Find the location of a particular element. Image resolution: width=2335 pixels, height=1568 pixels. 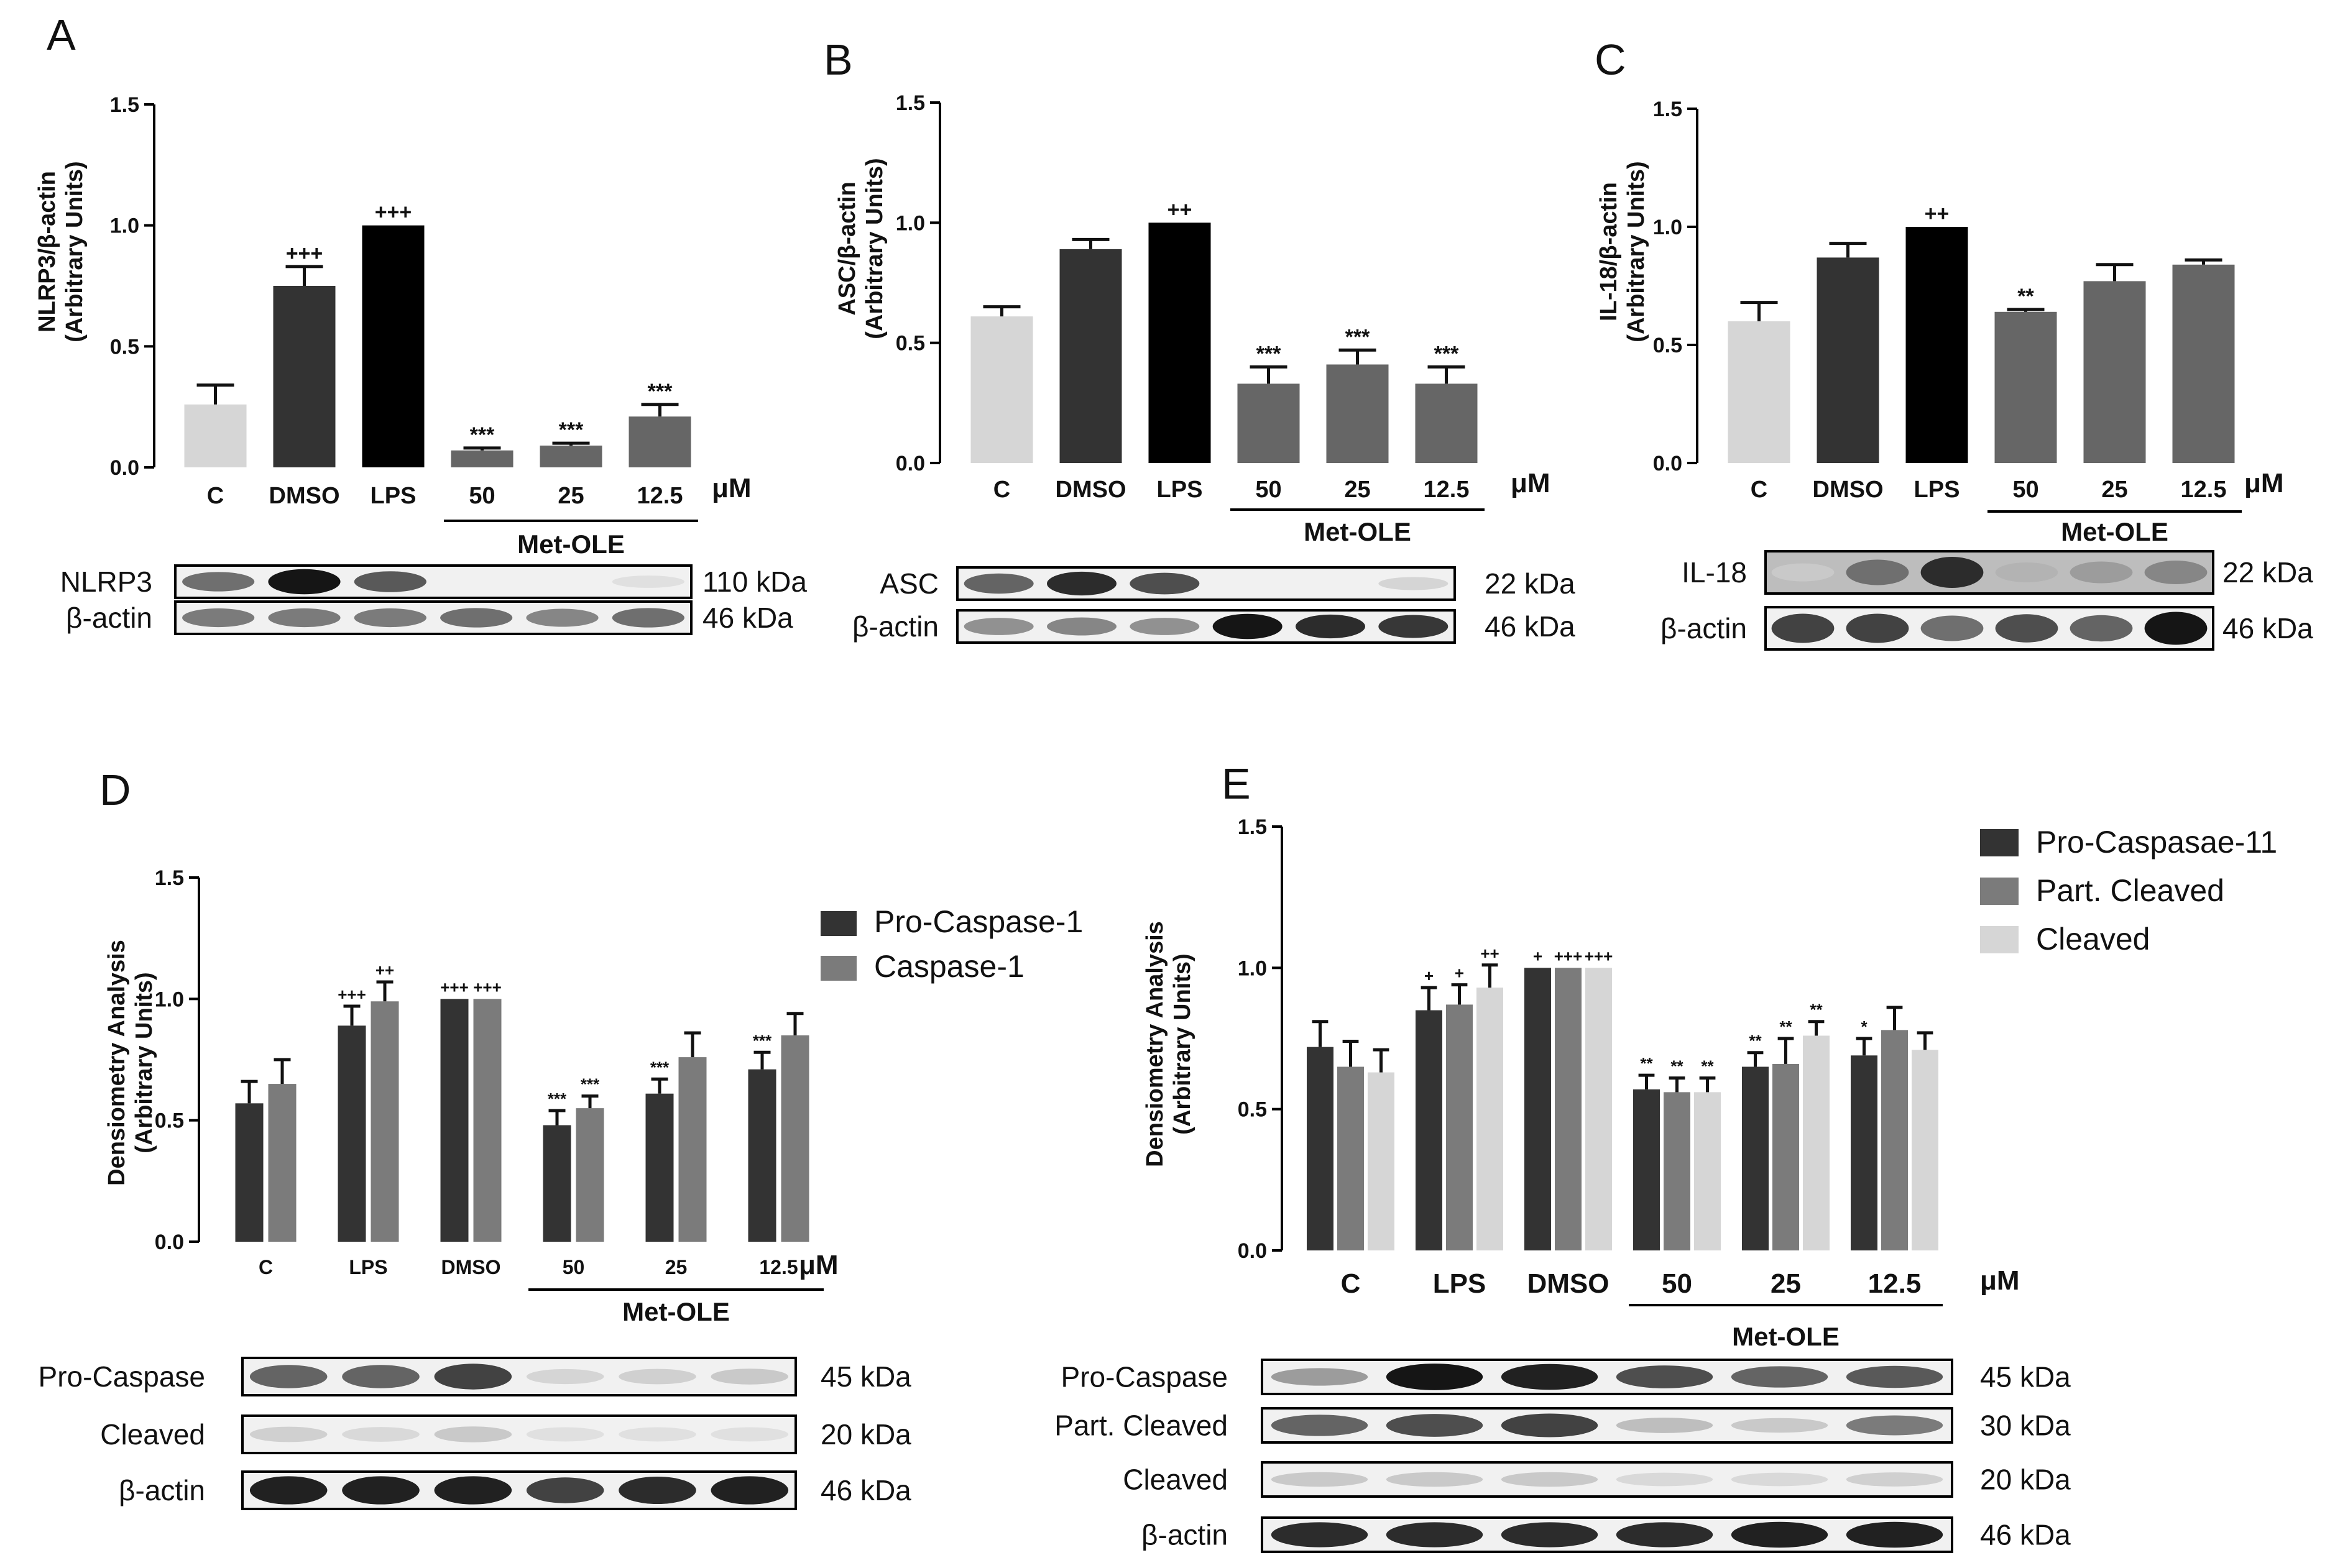

y-tick-label: 1.5 is located at coordinates (1667, 109).